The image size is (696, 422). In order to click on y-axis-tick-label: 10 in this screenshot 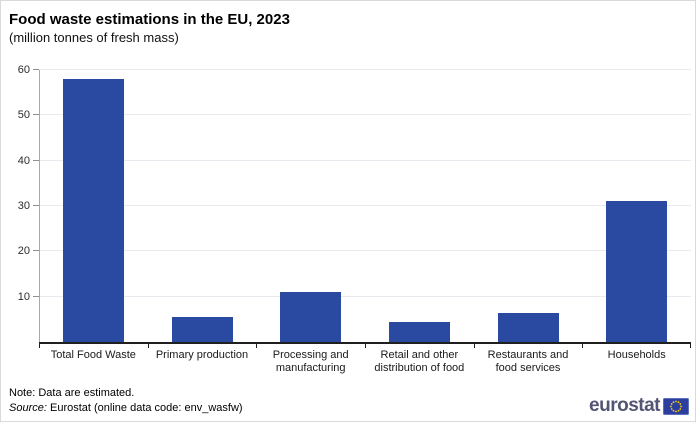, I will do `click(23, 296)`.